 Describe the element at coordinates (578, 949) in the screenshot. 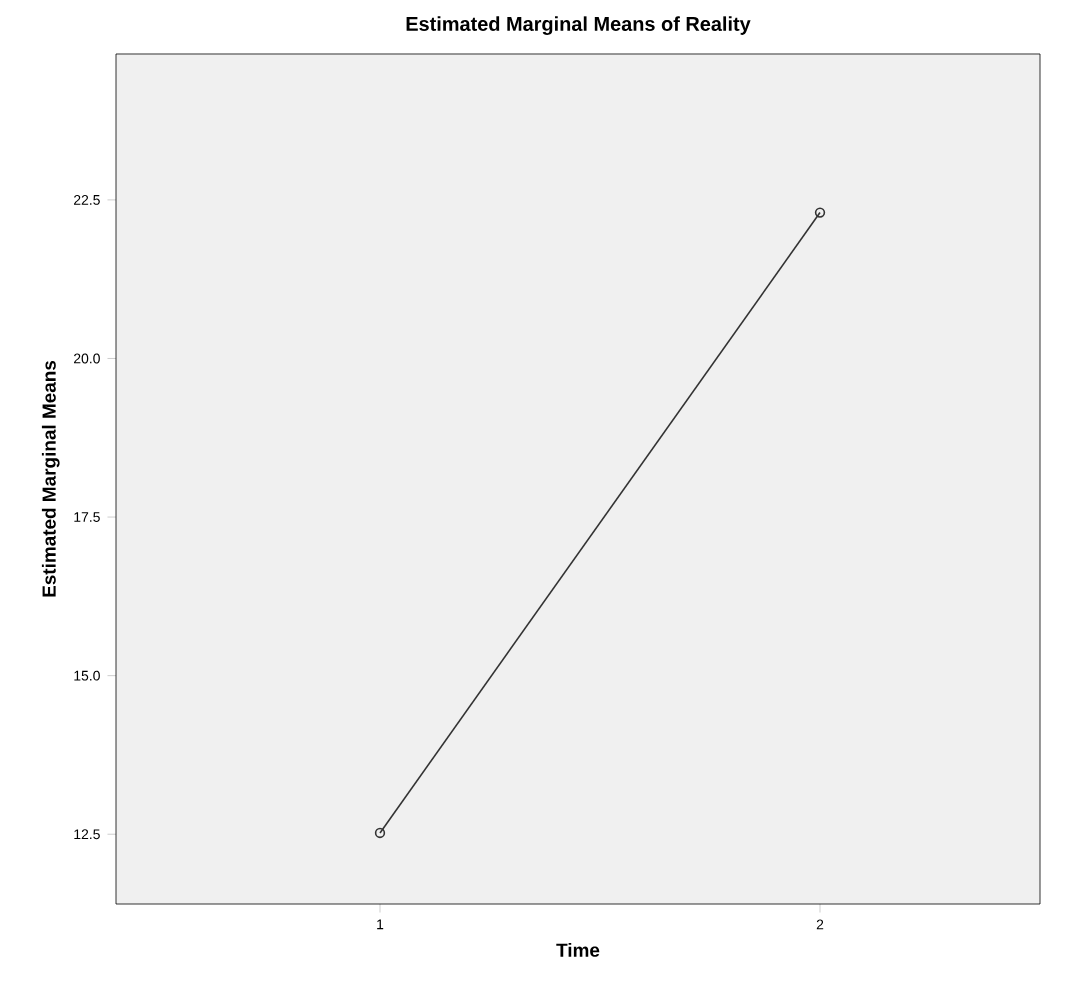

I see `x-axis-title: Time` at that location.